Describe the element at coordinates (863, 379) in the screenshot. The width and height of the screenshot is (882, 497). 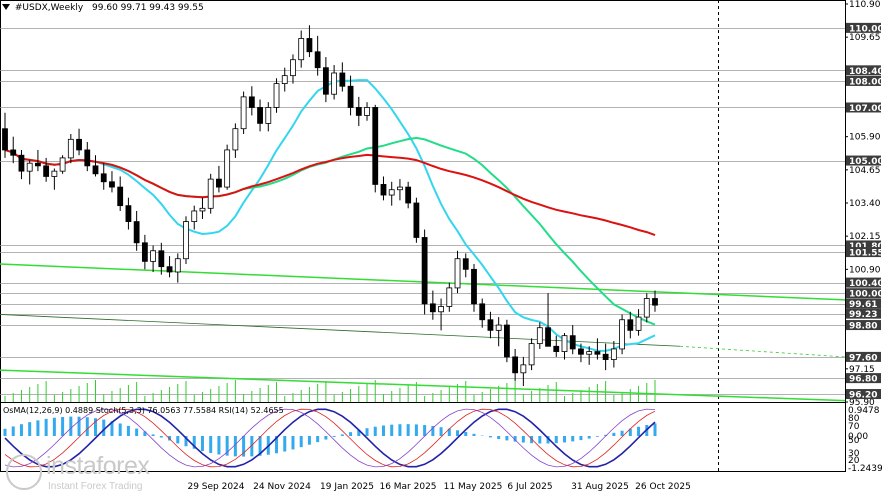
I see `price-label-13: 96.80` at that location.